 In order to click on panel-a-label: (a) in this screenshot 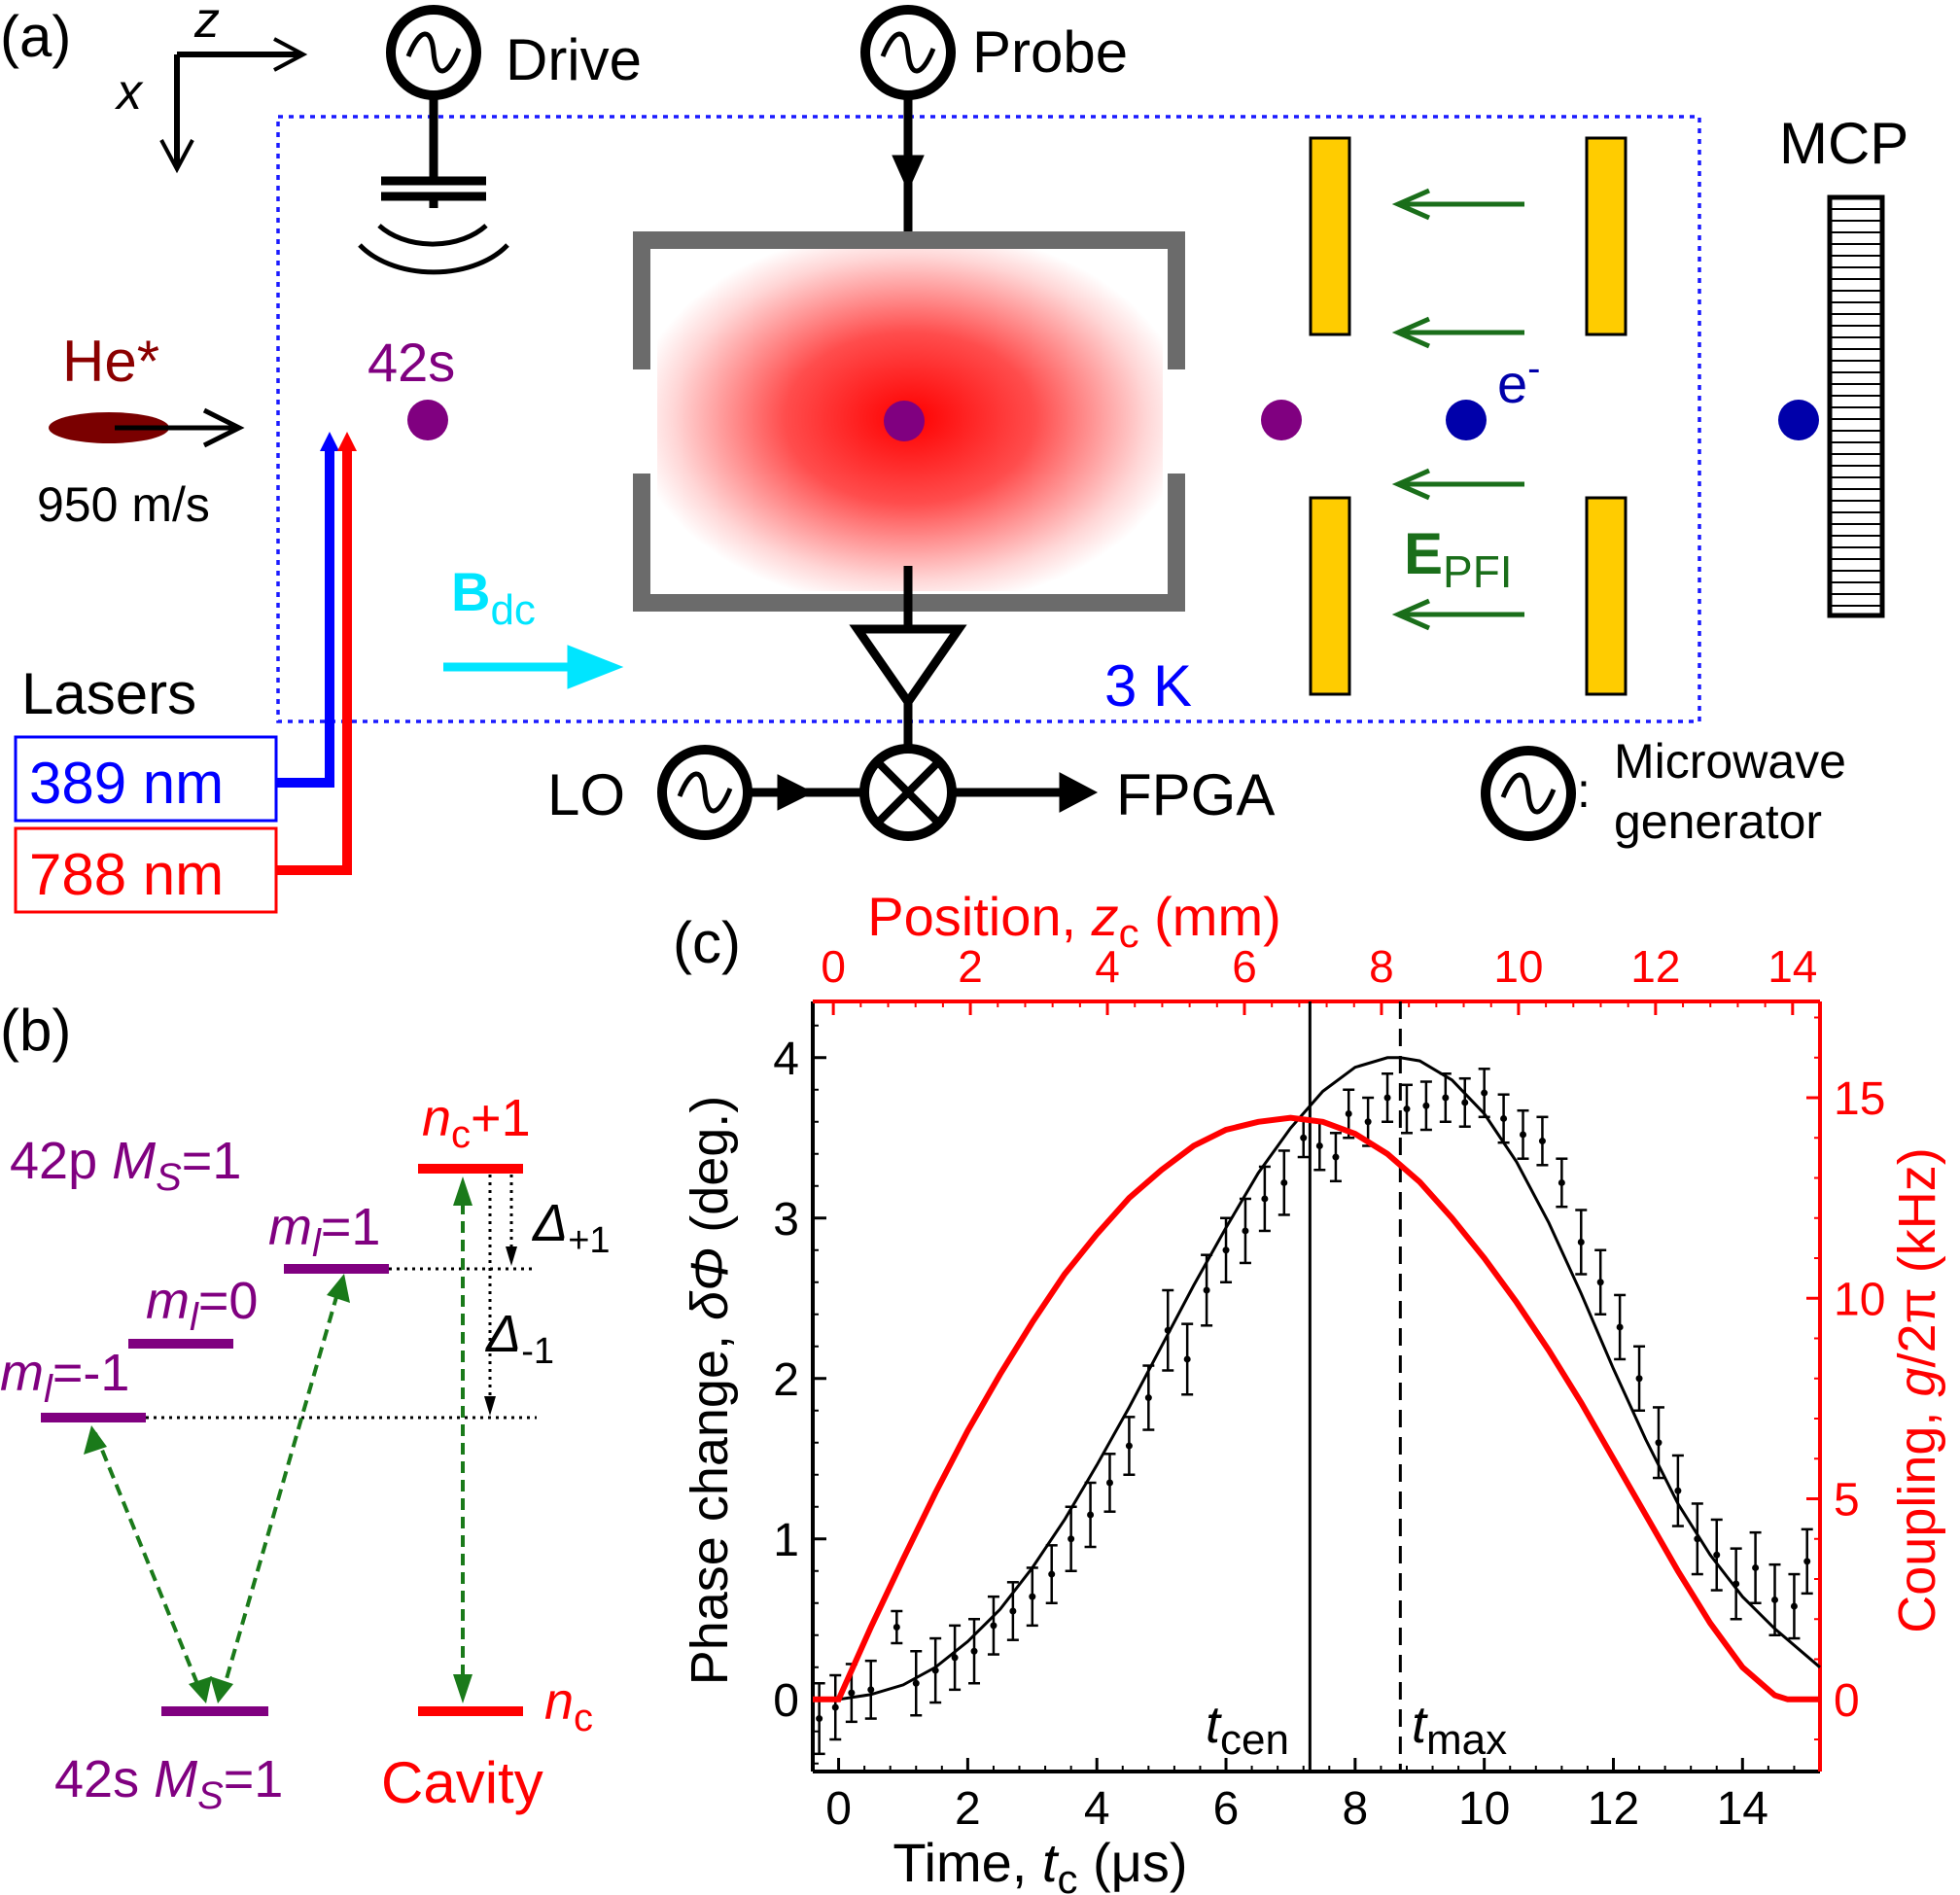, I will do `click(35, 37)`.